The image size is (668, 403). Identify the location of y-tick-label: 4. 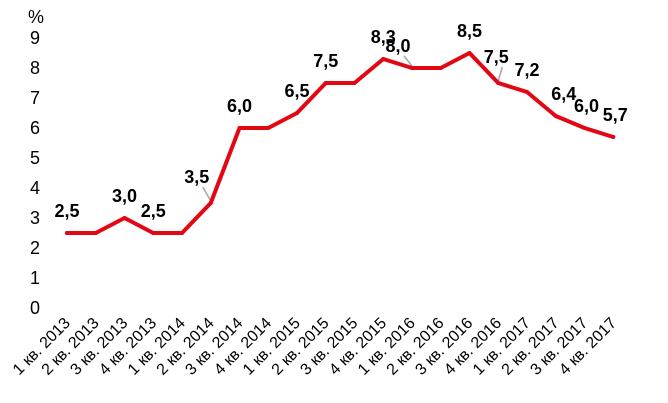
(35, 188).